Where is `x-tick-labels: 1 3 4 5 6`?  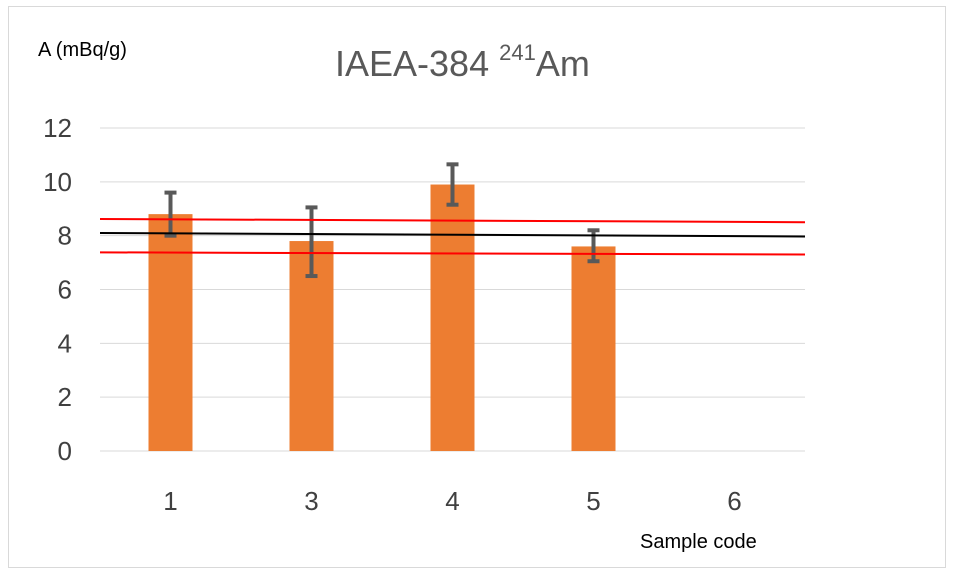 x-tick-labels: 1 3 4 5 6 is located at coordinates (452, 501).